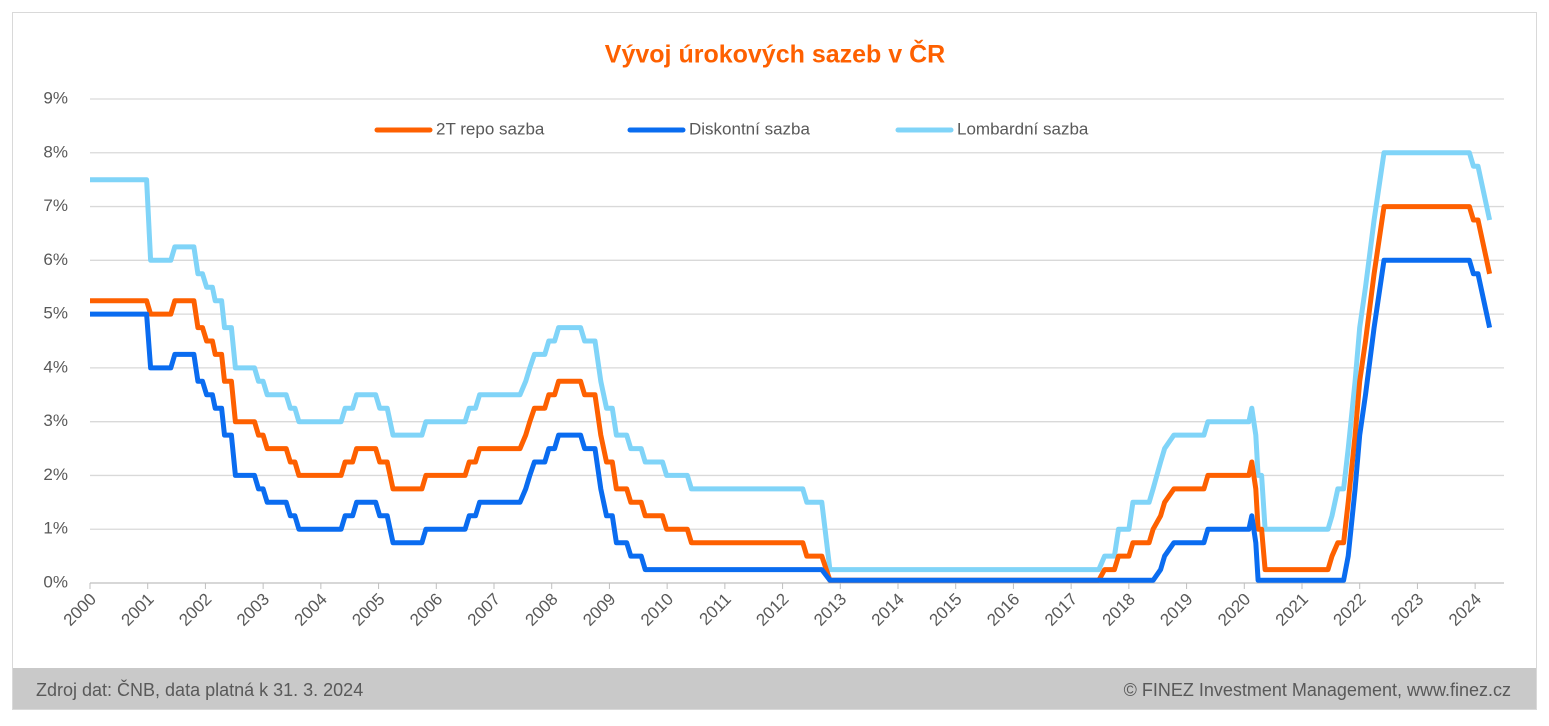  What do you see at coordinates (775, 54) in the screenshot?
I see `chart-title: Vývoj úrokových sazeb v ČR` at bounding box center [775, 54].